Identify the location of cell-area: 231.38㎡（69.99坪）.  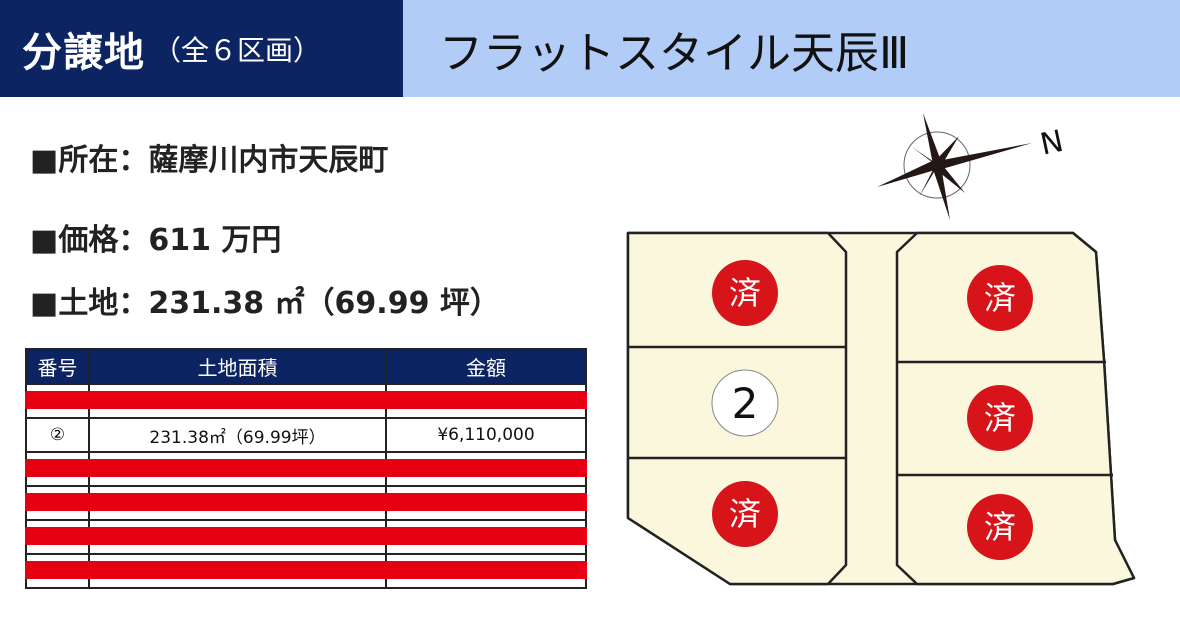
(237, 435).